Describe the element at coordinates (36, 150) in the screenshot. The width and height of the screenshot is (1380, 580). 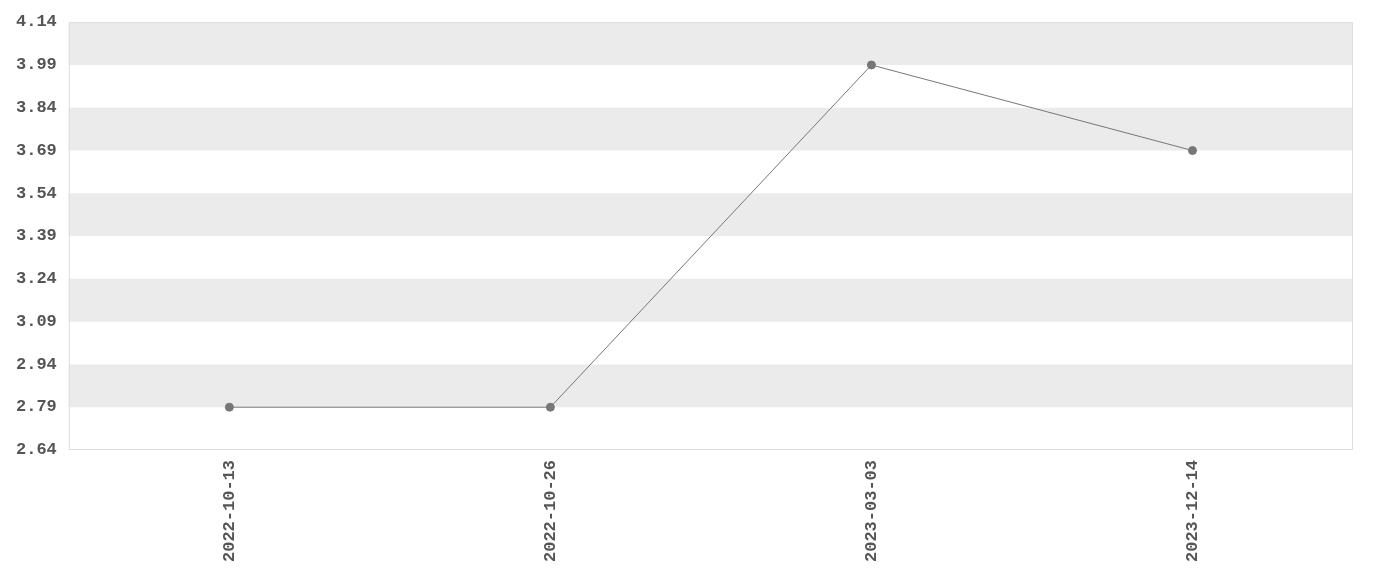
I see `y-tick-label: 3.69` at that location.